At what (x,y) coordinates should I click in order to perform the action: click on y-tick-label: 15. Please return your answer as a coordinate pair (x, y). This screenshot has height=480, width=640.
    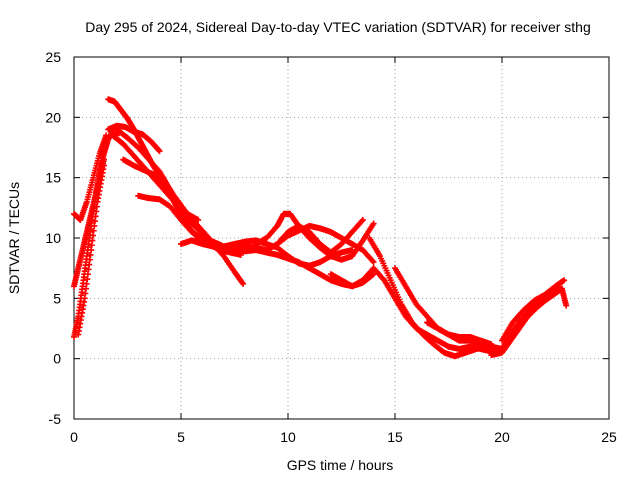
    Looking at the image, I should click on (53, 178).